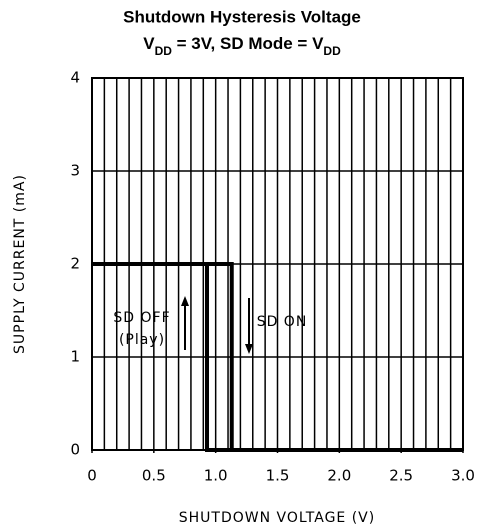  I want to click on y-tick-label: 4, so click(75, 78).